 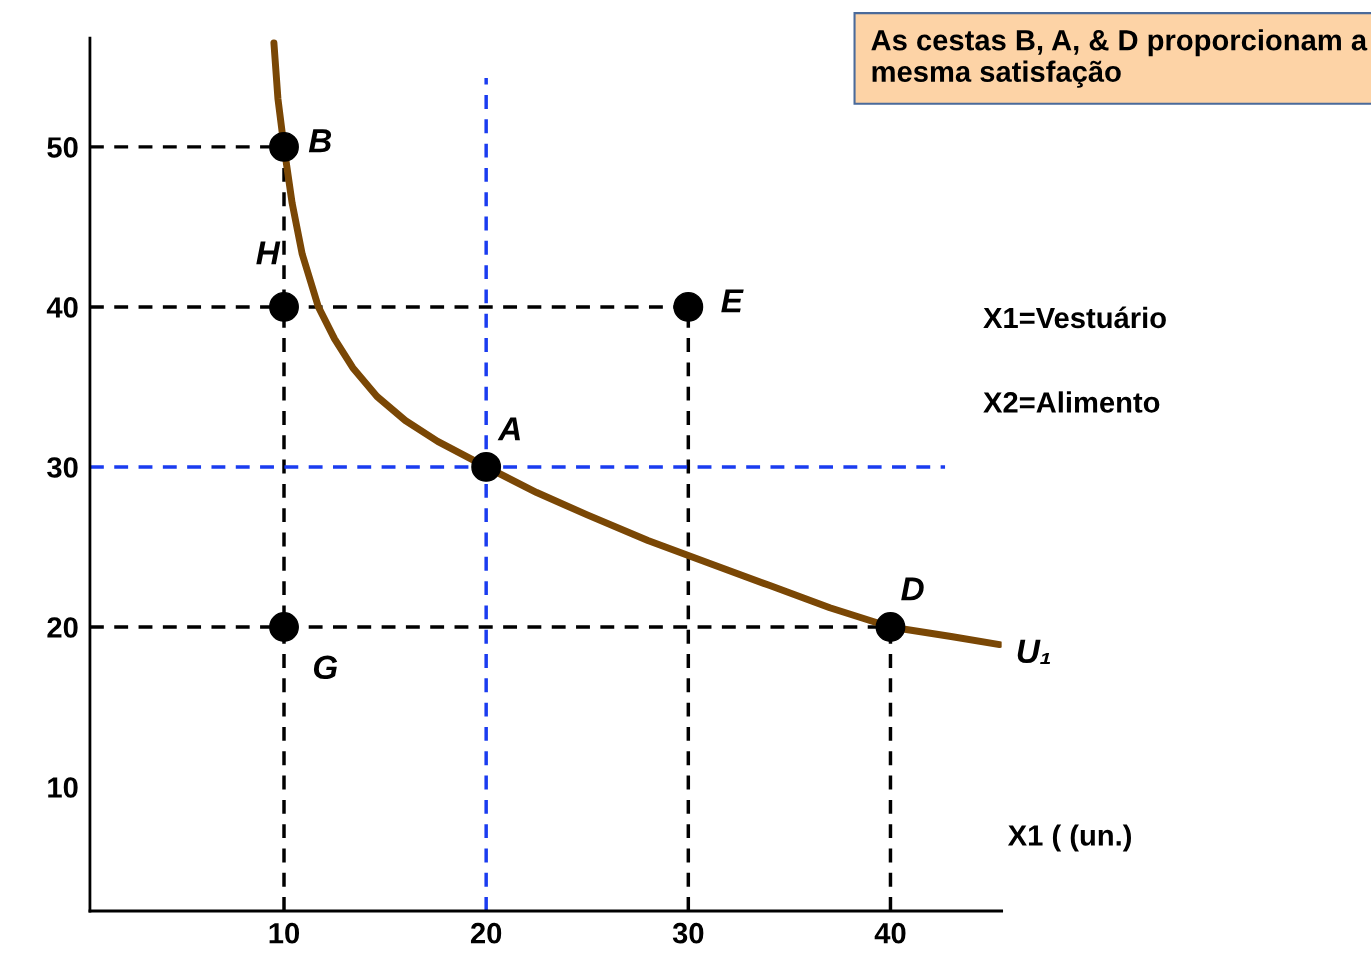 I want to click on annotation: B, so click(x=320, y=141).